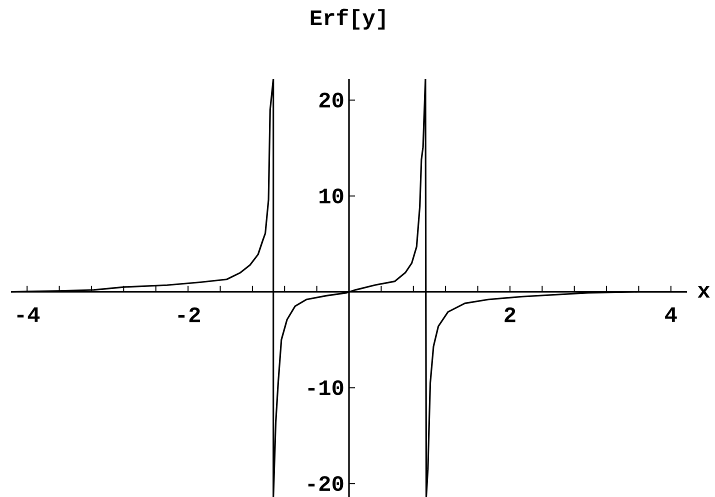 The image size is (715, 497). Describe the element at coordinates (347, 19) in the screenshot. I see `chart-title: Erf[y]` at that location.